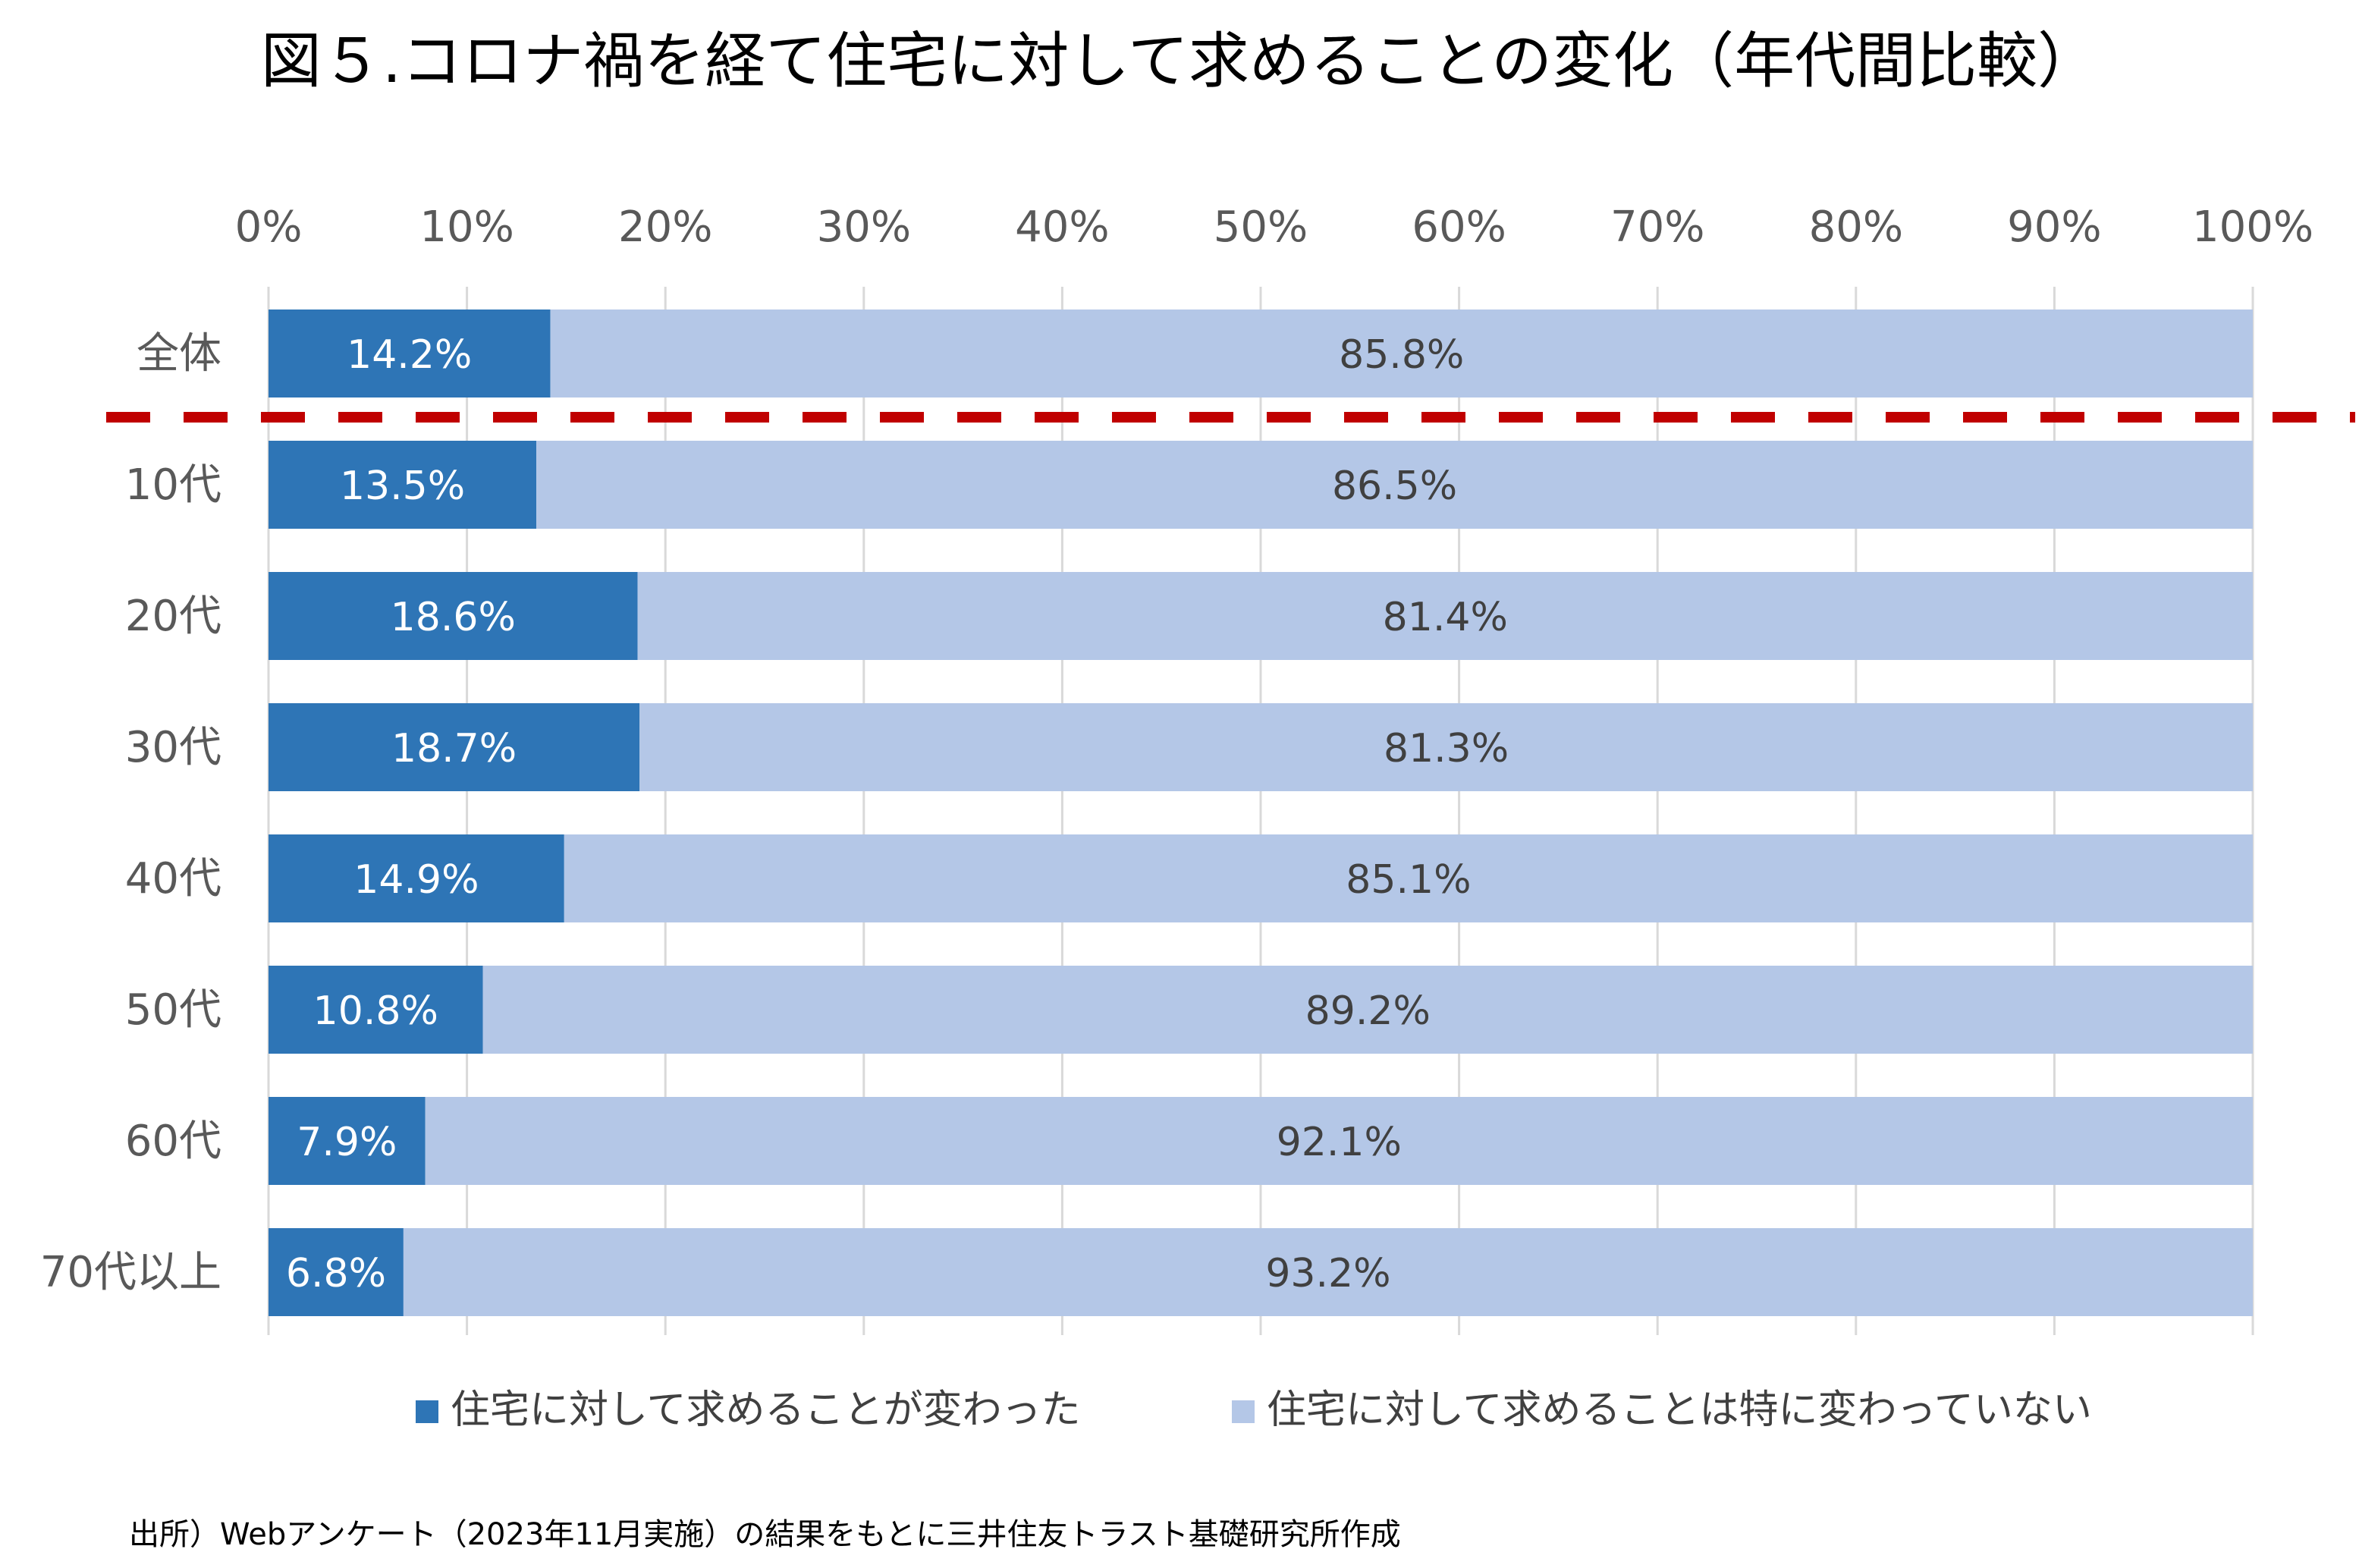  I want to click on data-label-unchanged: 85.8%, so click(1401, 355).